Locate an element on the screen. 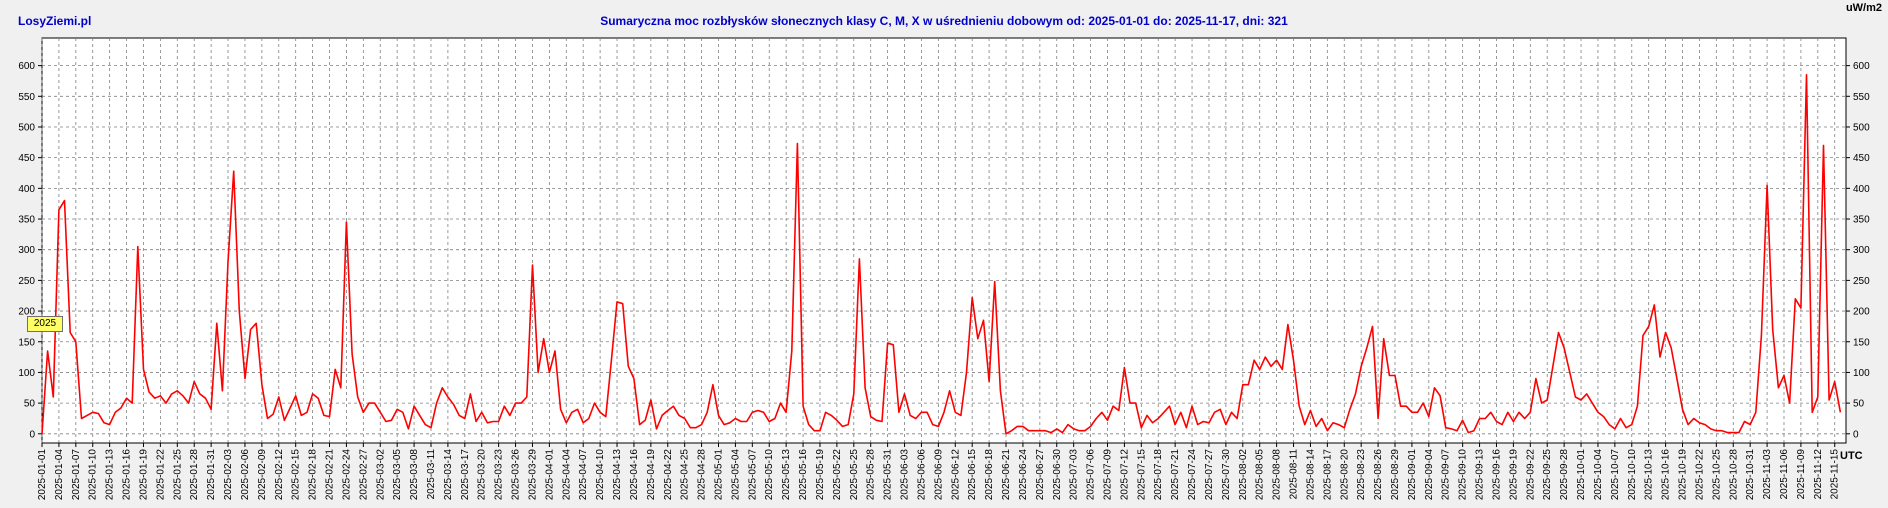 Image resolution: width=1888 pixels, height=508 pixels. x-tick-label: 2025-01-07 is located at coordinates (76, 475).